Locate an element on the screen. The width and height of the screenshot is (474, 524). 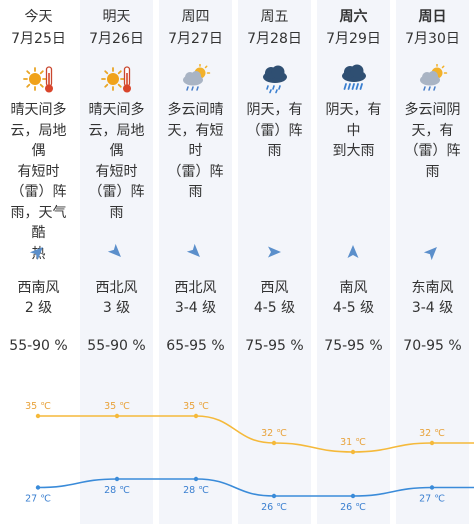
day-name: 周日 is located at coordinates (432, 17).